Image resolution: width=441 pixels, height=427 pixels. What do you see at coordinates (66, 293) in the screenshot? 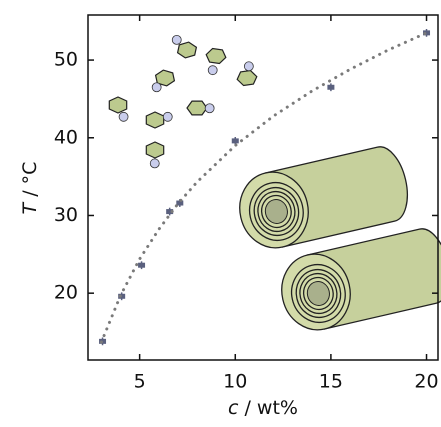
I see `y-tick-label: 20` at bounding box center [66, 293].